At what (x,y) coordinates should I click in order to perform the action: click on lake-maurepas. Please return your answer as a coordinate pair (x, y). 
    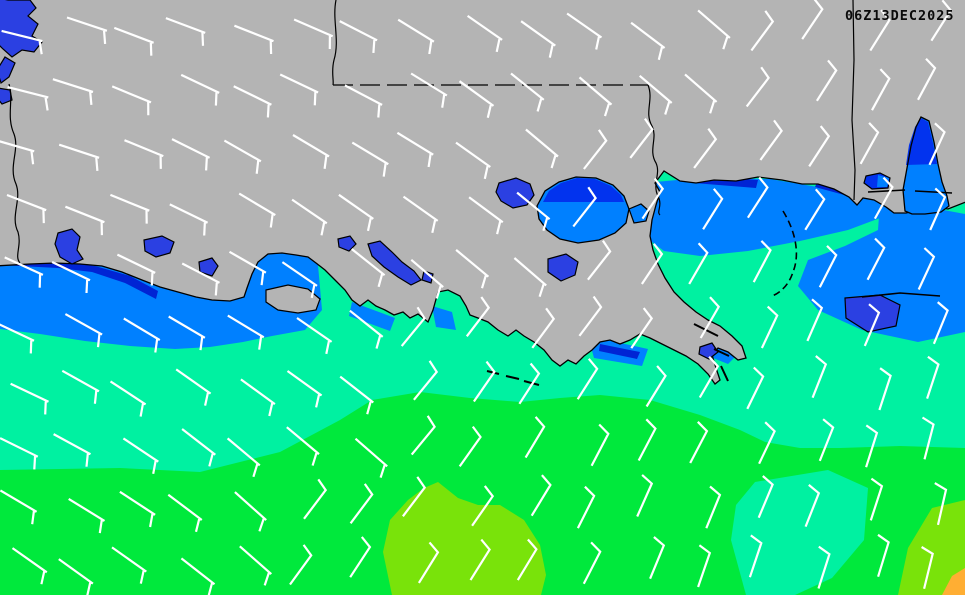
    Looking at the image, I should click on (515, 193).